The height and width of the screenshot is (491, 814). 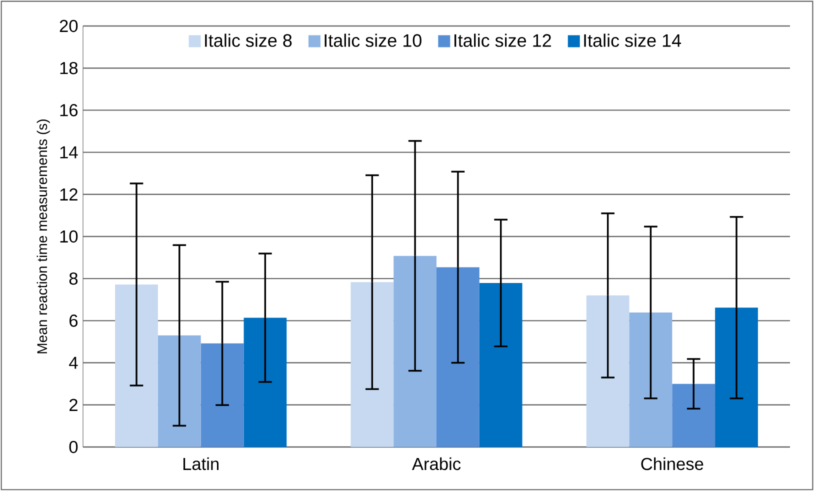 I want to click on x-tick-label: Arabic, so click(x=436, y=463).